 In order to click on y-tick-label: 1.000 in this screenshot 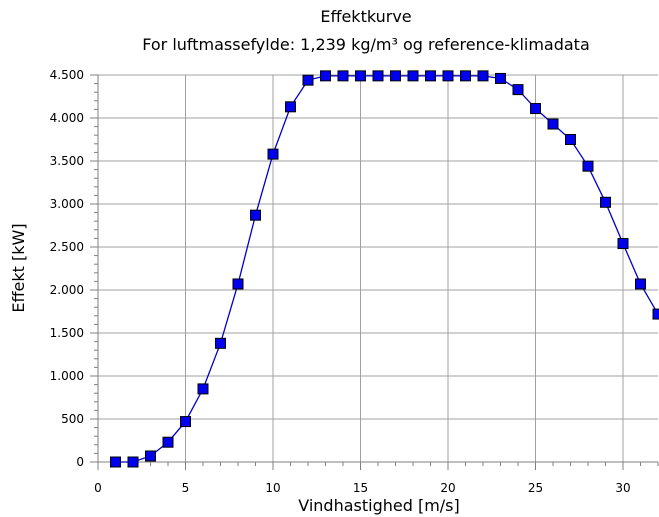, I will do `click(67, 376)`.